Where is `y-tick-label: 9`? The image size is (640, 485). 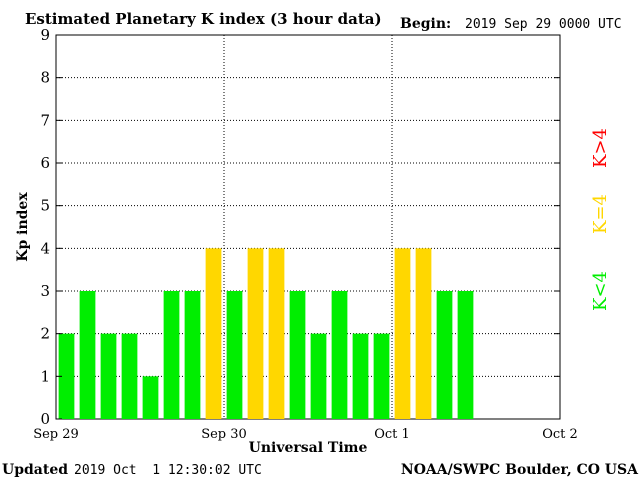 y-tick-label: 9 is located at coordinates (45, 35).